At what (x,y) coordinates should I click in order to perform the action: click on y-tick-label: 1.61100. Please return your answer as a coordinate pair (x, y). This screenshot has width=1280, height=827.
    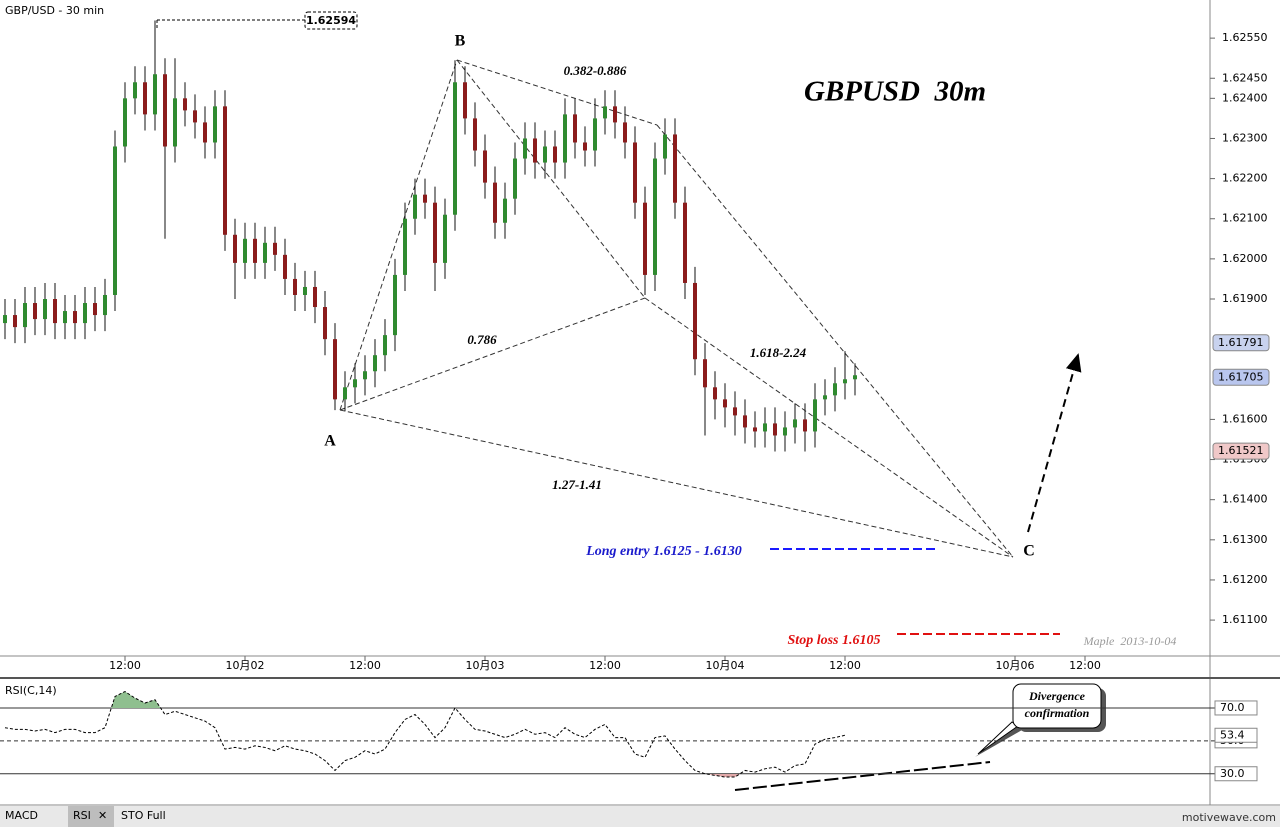
    Looking at the image, I should click on (1245, 619).